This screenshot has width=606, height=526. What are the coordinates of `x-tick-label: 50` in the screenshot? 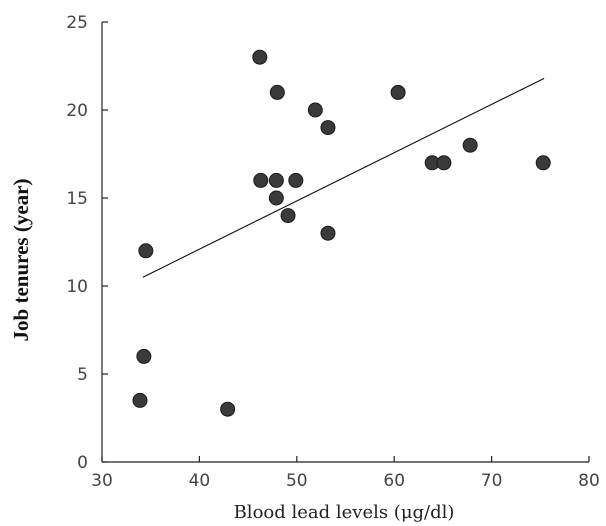 It's located at (297, 481).